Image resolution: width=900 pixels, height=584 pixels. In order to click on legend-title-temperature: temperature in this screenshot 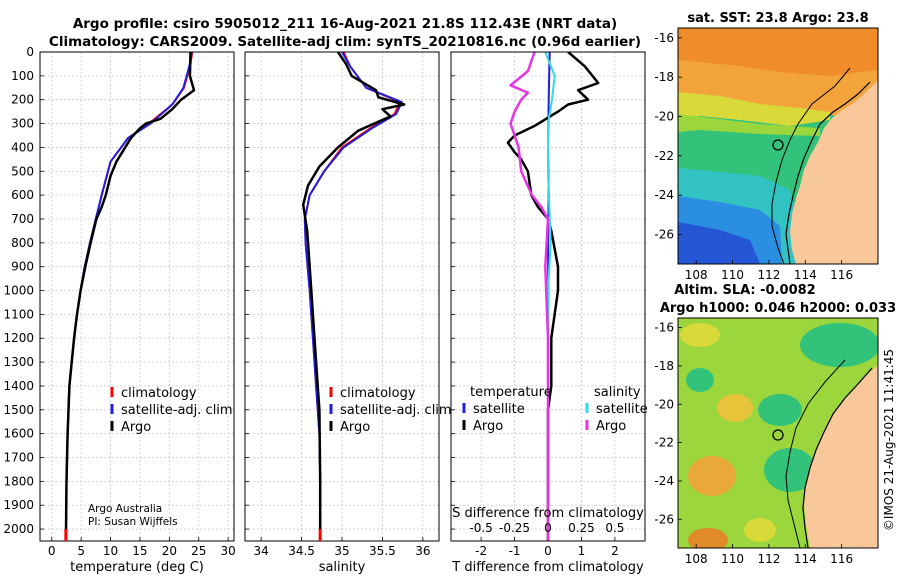, I will do `click(511, 392)`.